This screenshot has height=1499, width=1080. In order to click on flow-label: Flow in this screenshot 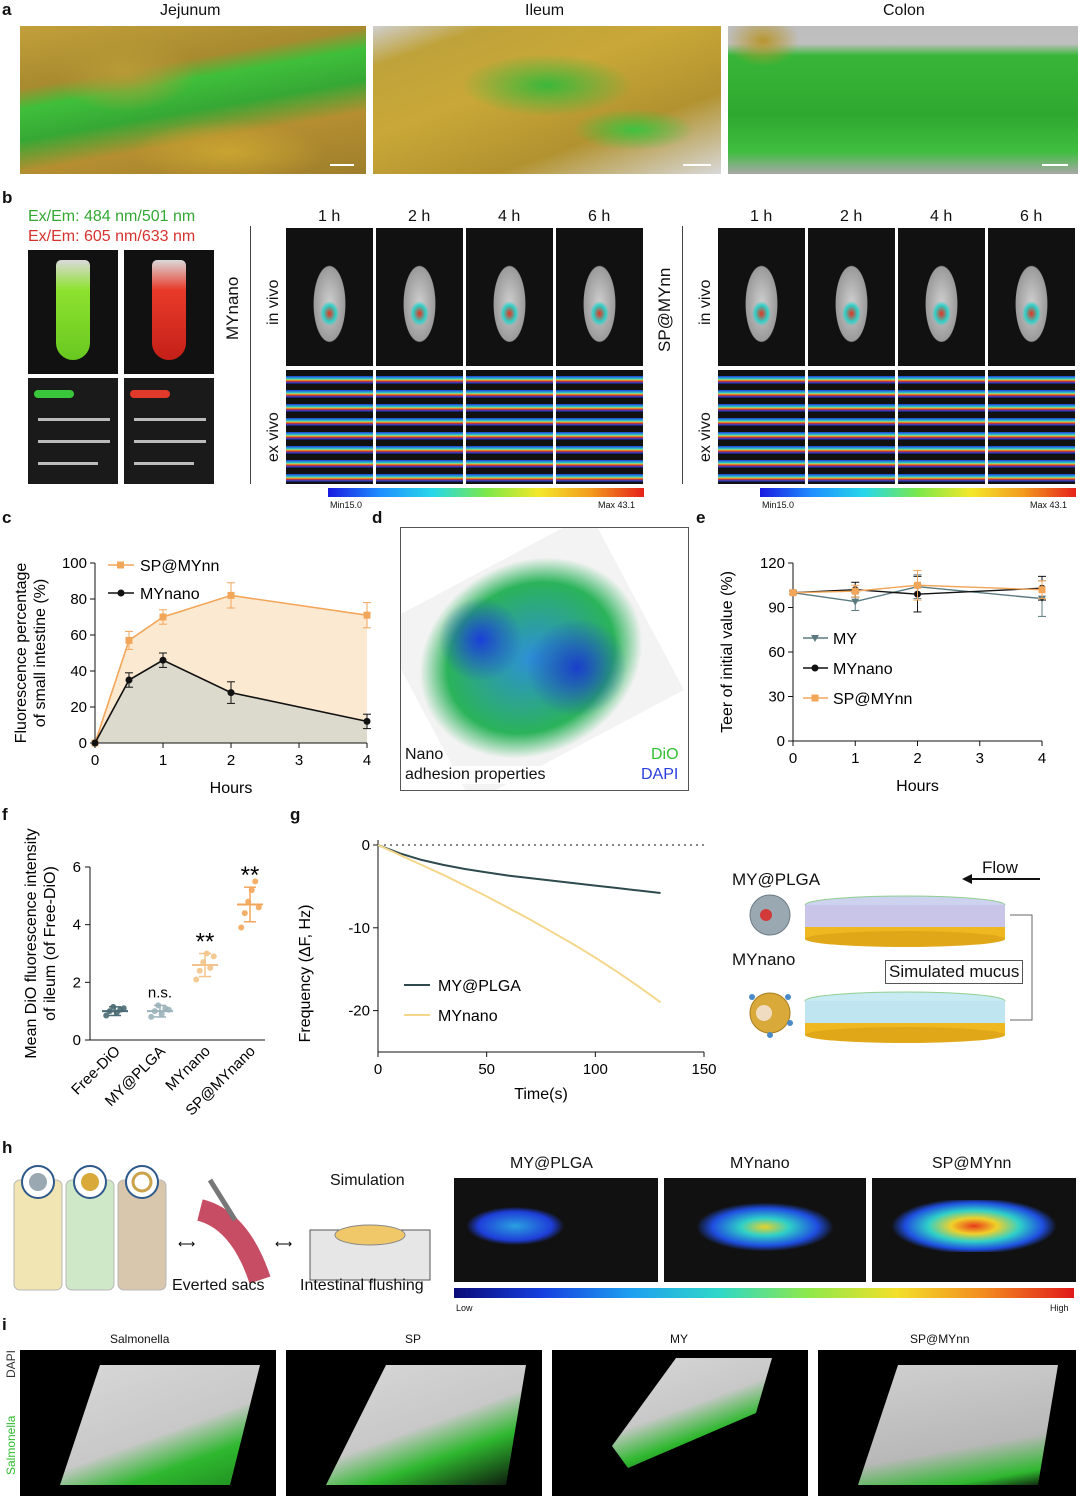, I will do `click(1000, 867)`.